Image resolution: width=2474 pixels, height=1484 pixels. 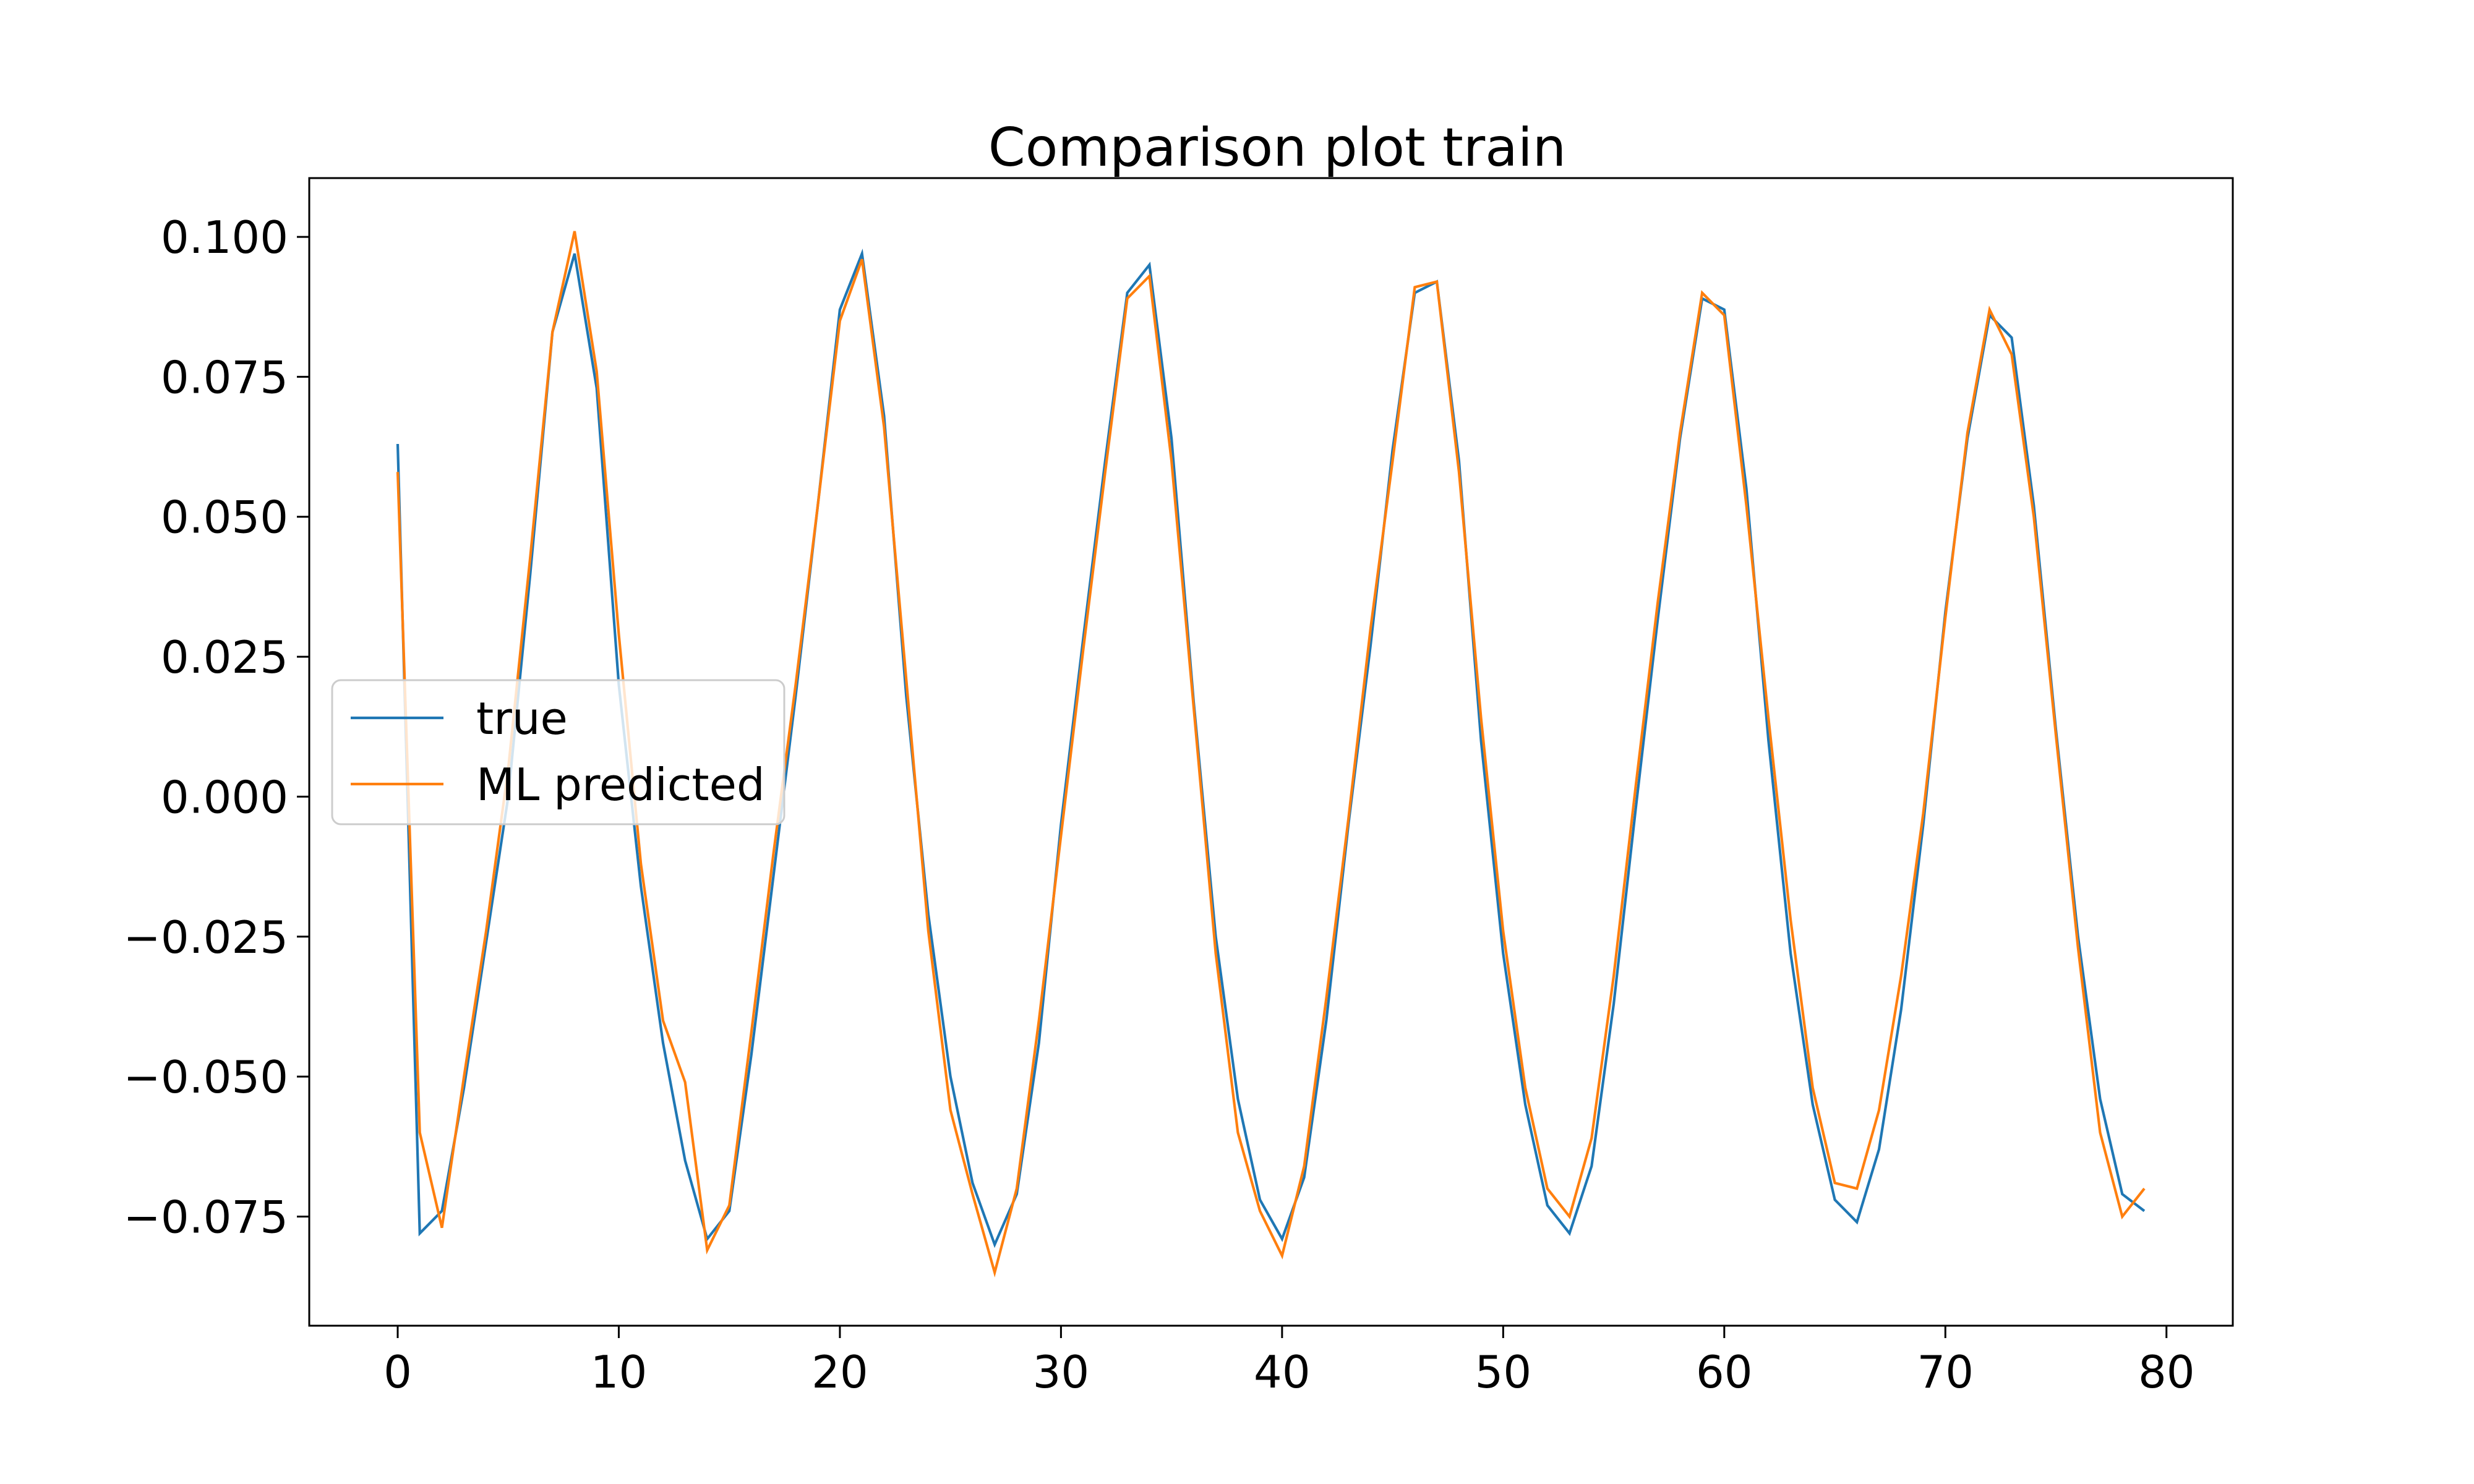 What do you see at coordinates (619, 1372) in the screenshot?
I see `x-tick-label: 10` at bounding box center [619, 1372].